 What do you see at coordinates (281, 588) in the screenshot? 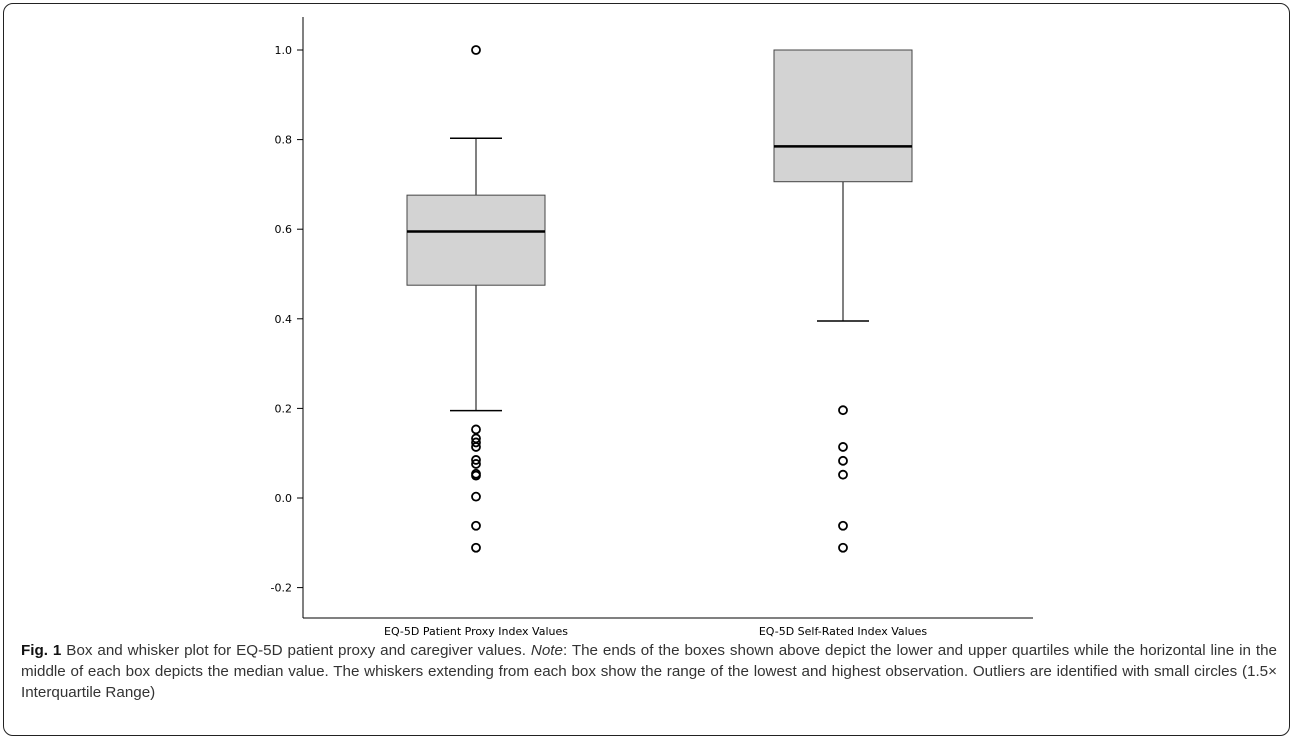
I see `y-tick-label: -0.2` at bounding box center [281, 588].